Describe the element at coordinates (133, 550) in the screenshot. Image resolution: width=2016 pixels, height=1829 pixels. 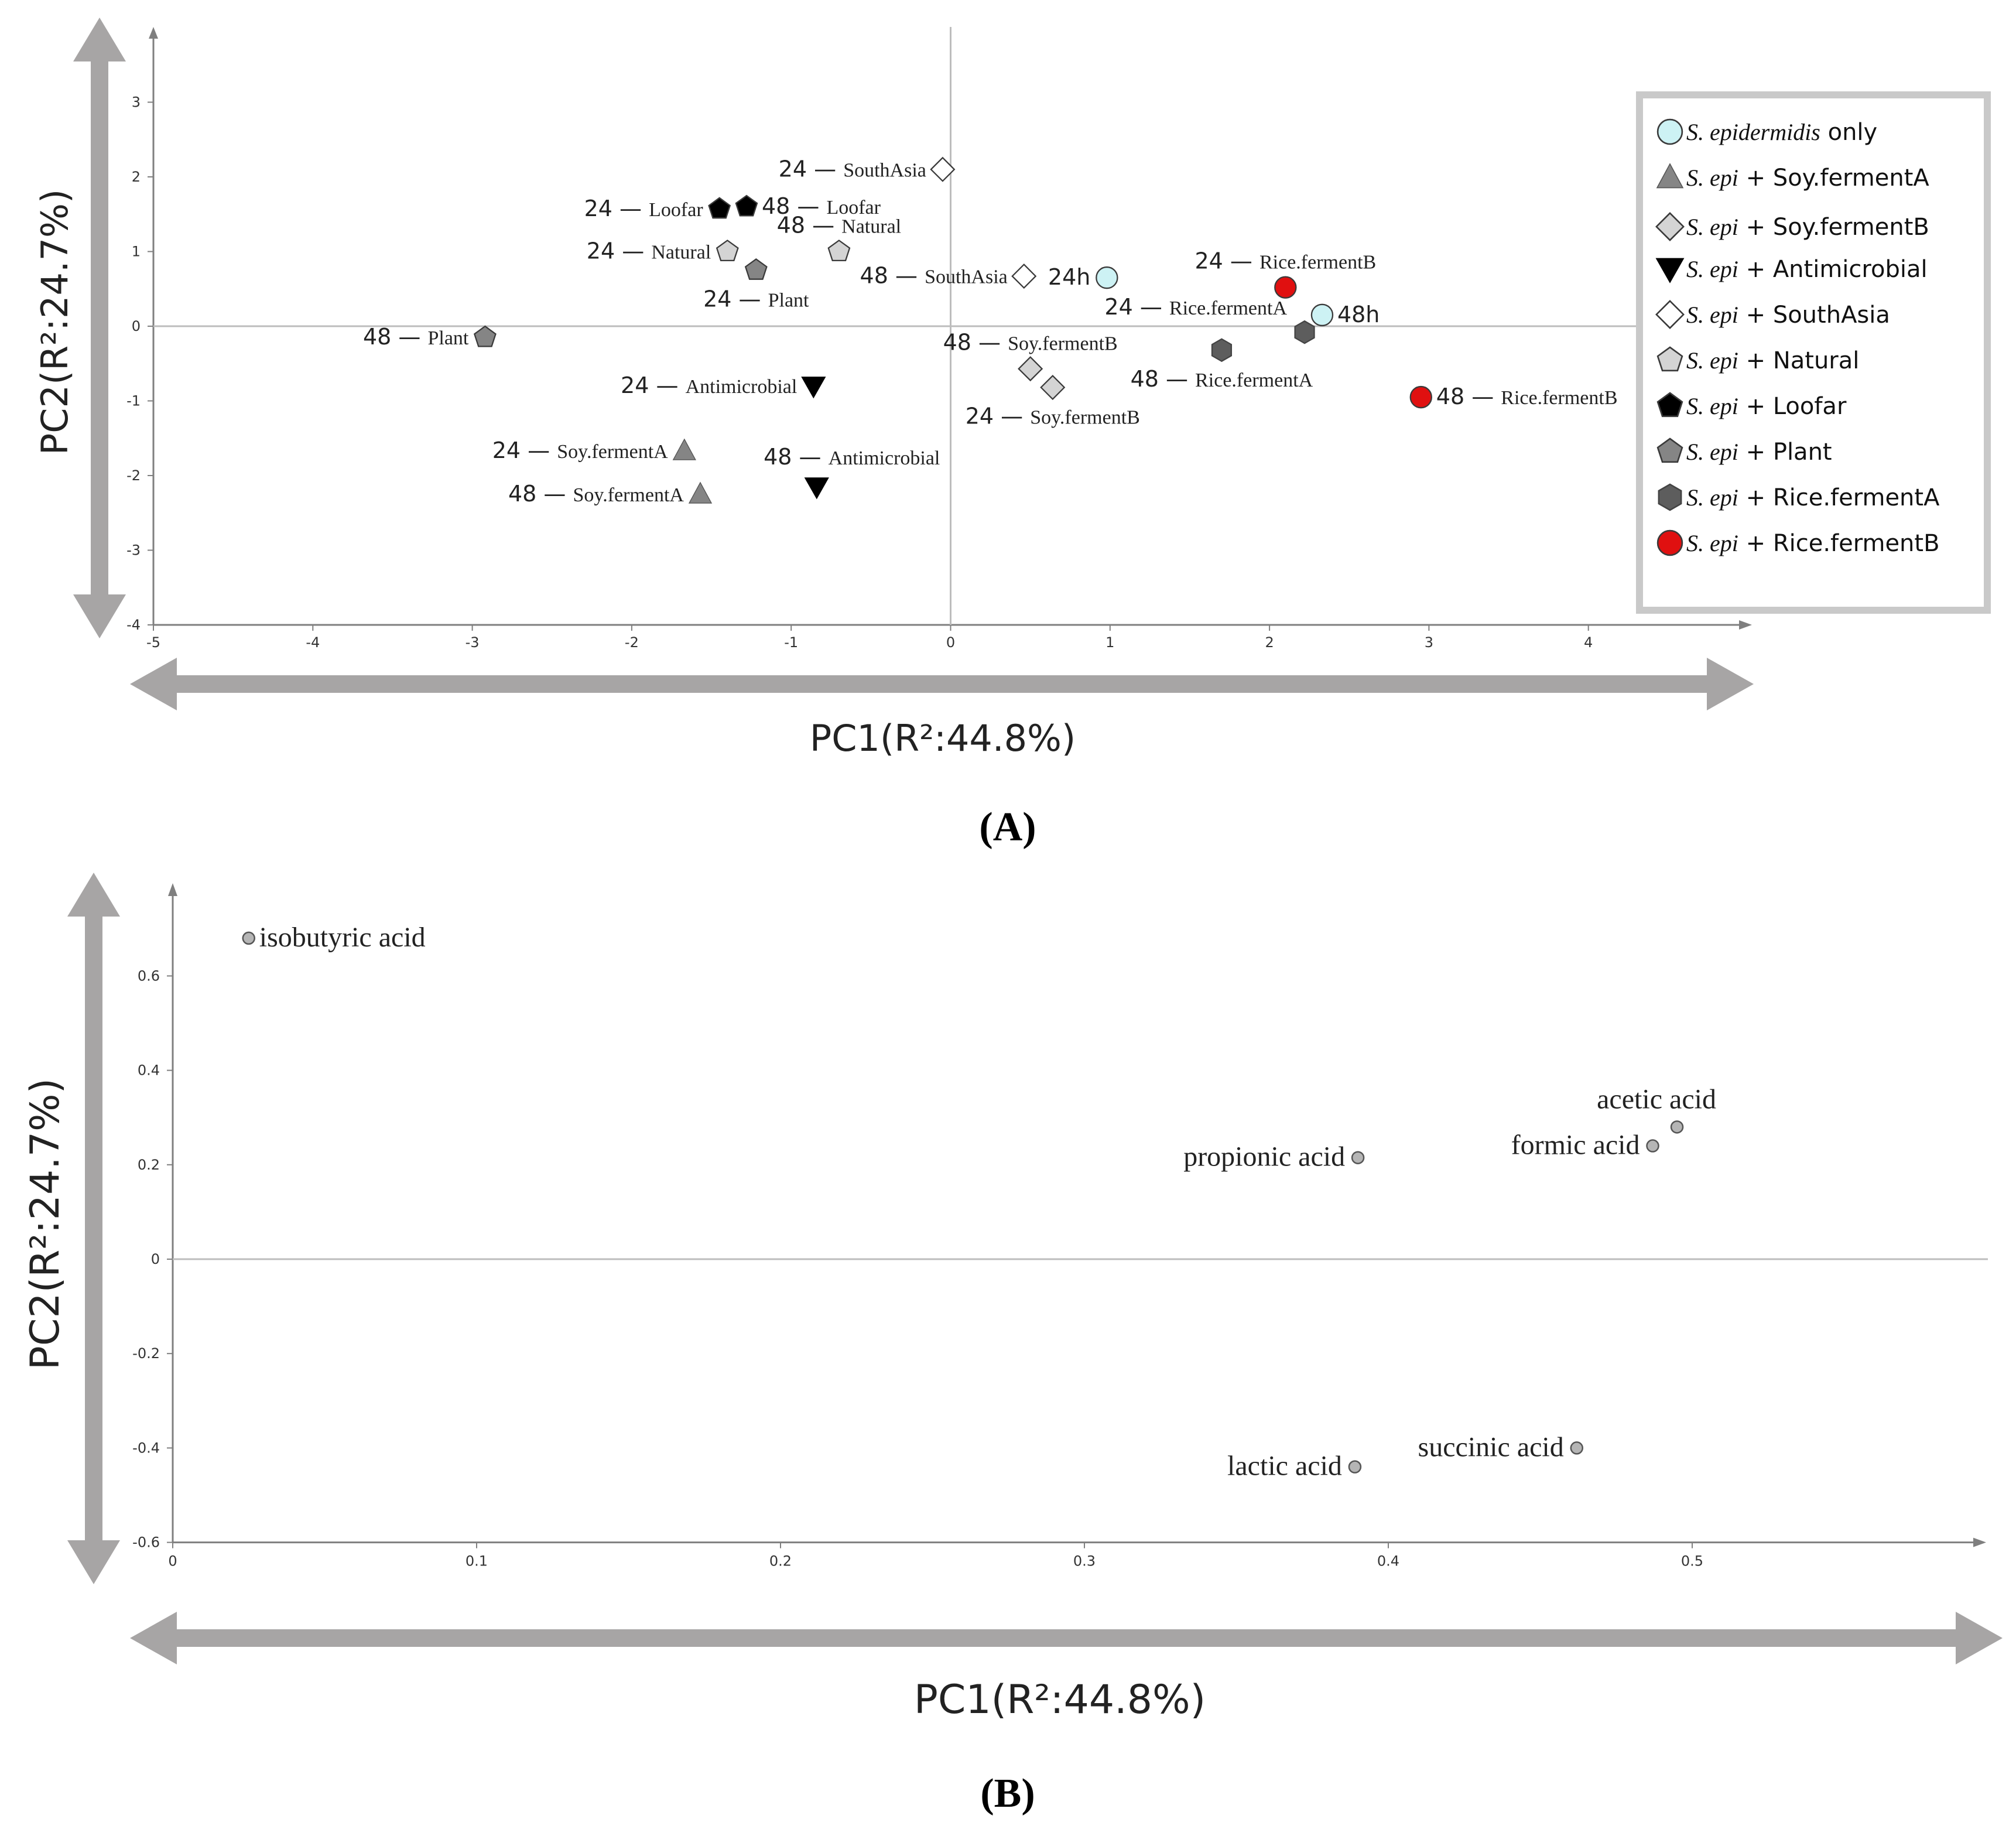
I see `panel-a-y-tick-label: -3` at that location.